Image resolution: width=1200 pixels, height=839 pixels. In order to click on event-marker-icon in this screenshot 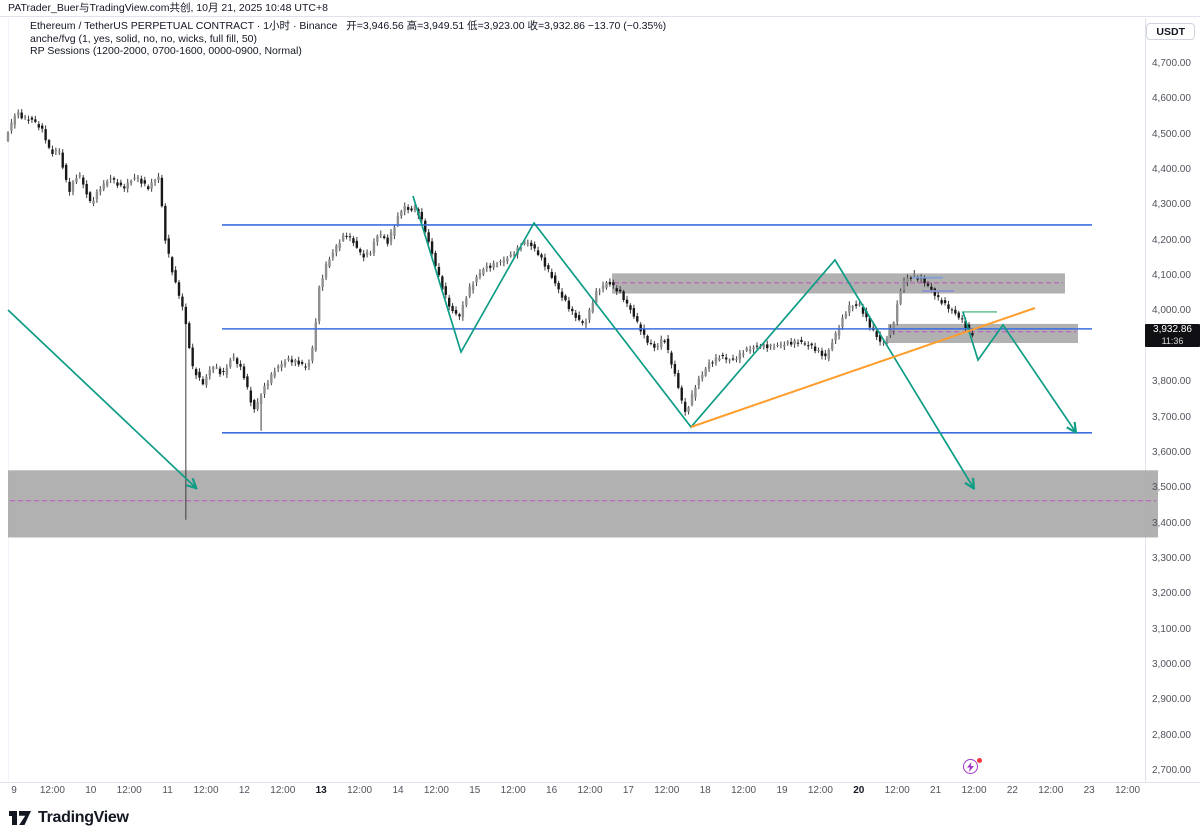, I will do `click(972, 767)`.